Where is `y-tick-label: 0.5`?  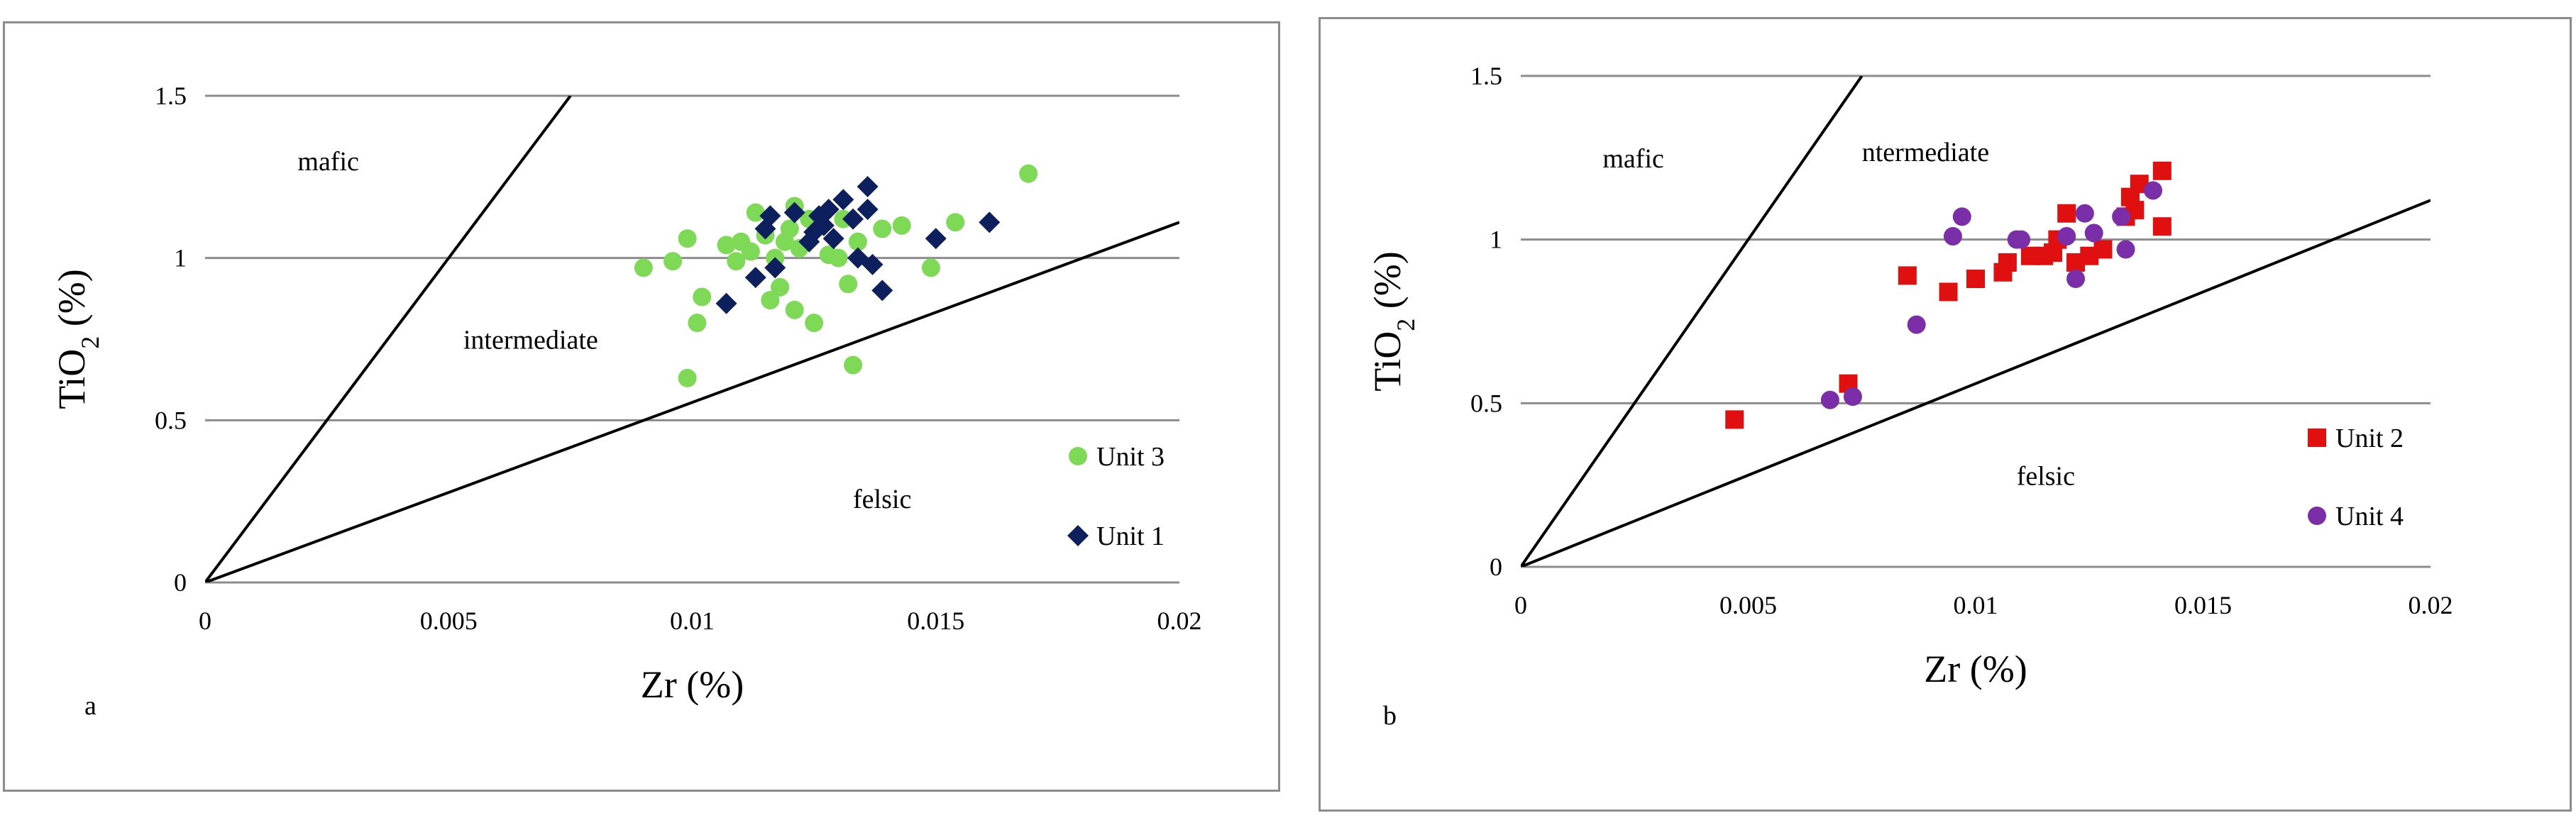 y-tick-label: 0.5 is located at coordinates (171, 420).